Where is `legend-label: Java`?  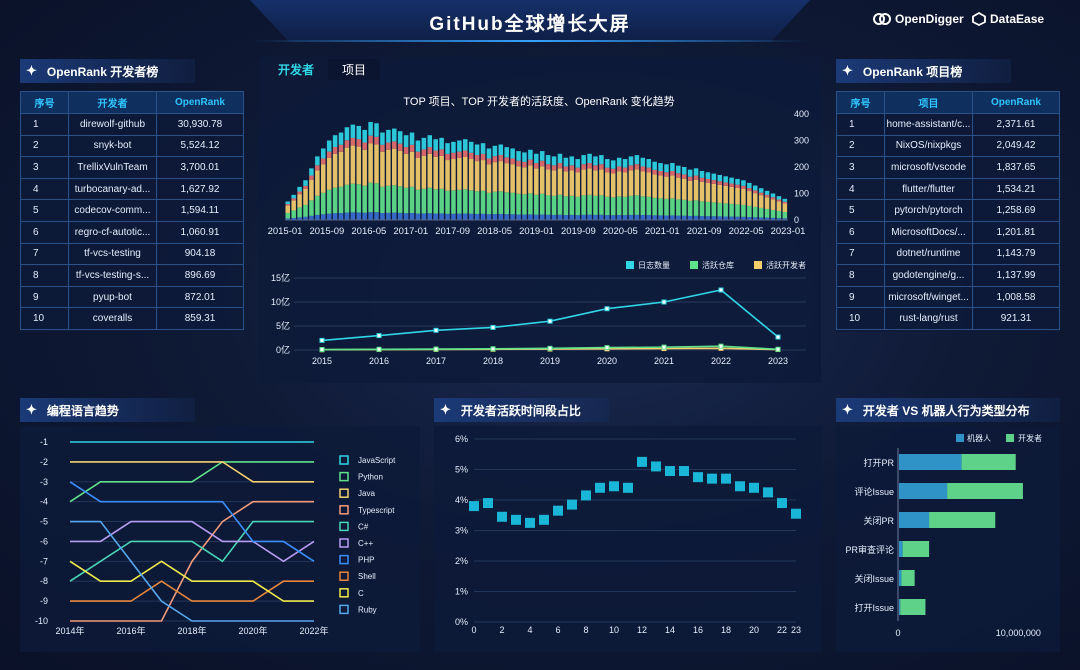
legend-label: Java is located at coordinates (366, 493).